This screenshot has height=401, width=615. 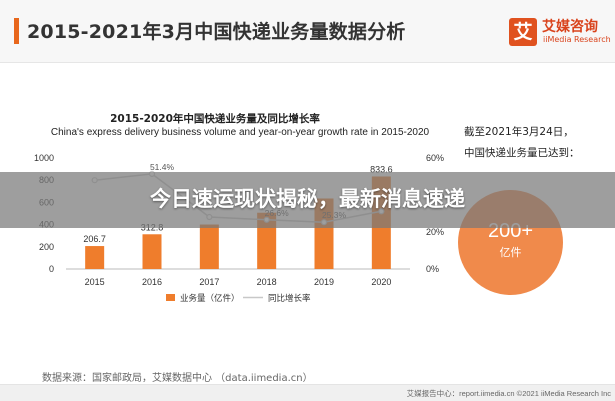 What do you see at coordinates (162, 167) in the screenshot?
I see `growth-value-label: 51.4%` at bounding box center [162, 167].